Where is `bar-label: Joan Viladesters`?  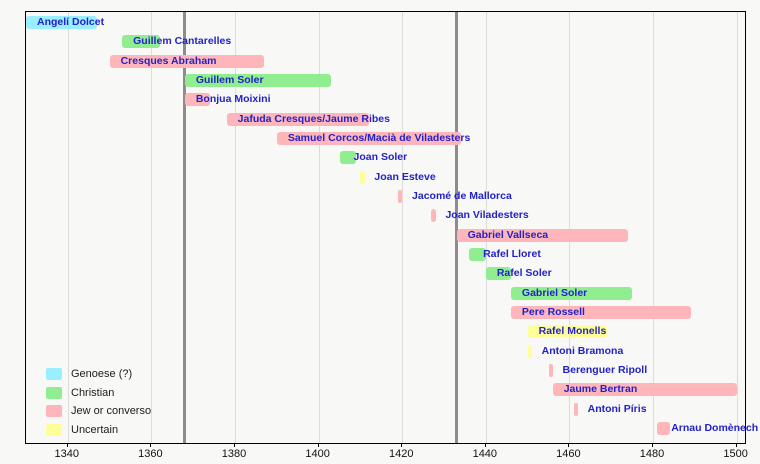 bar-label: Joan Viladesters is located at coordinates (487, 215).